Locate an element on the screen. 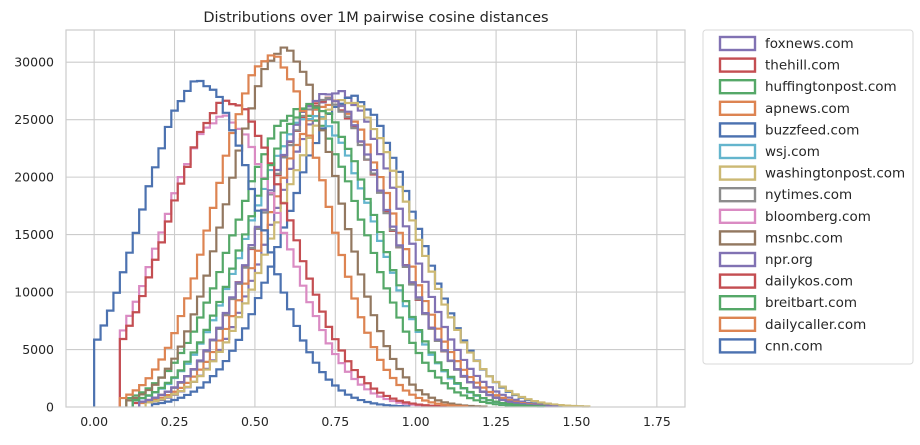  legend-label: nytimes.com is located at coordinates (808, 195).